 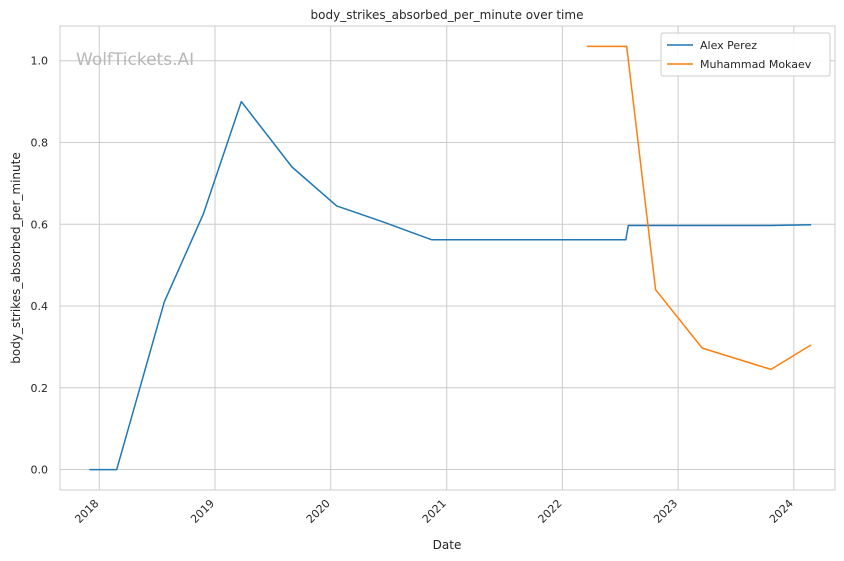 I want to click on x-tick-label: 2020, so click(x=318, y=511).